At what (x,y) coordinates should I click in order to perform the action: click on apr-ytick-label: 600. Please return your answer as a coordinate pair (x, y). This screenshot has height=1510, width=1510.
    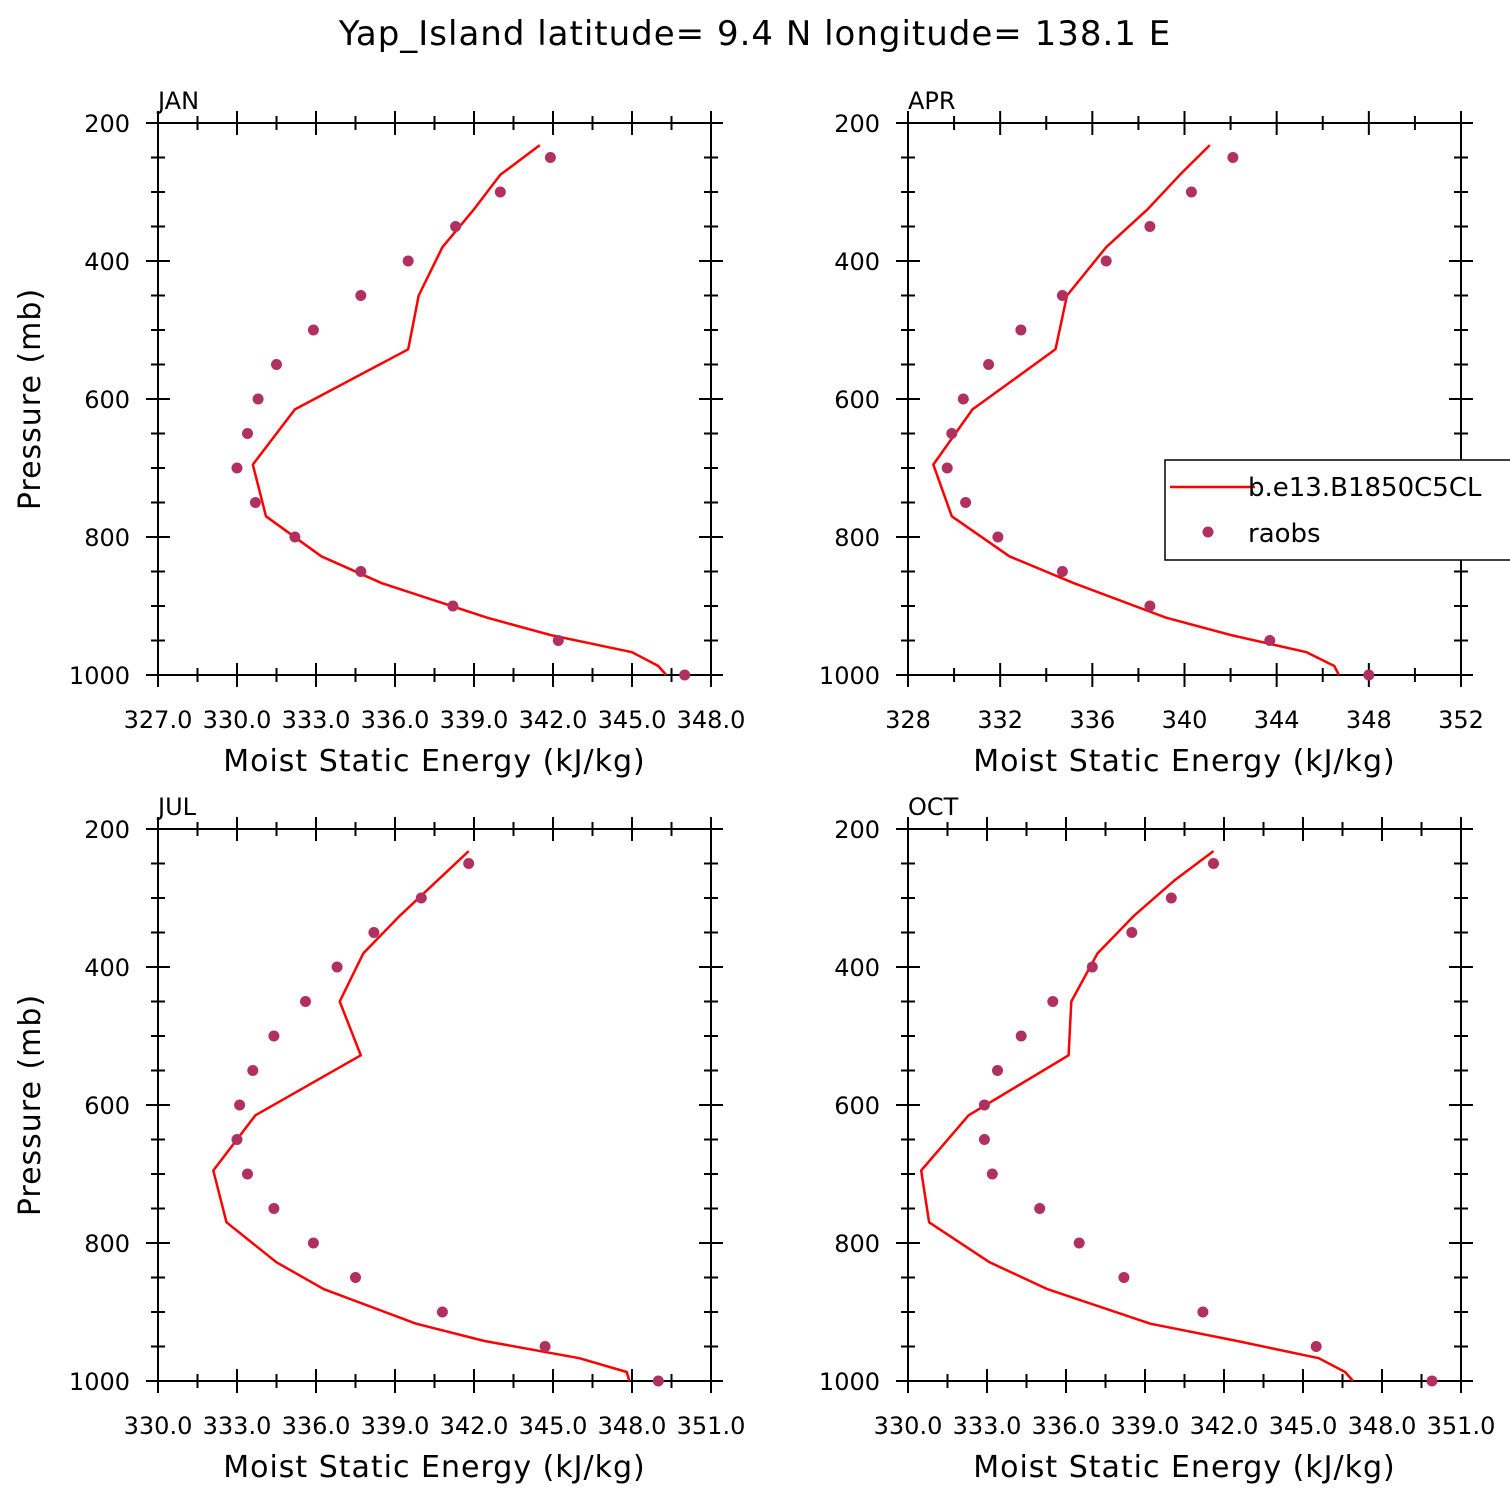
    Looking at the image, I should click on (857, 400).